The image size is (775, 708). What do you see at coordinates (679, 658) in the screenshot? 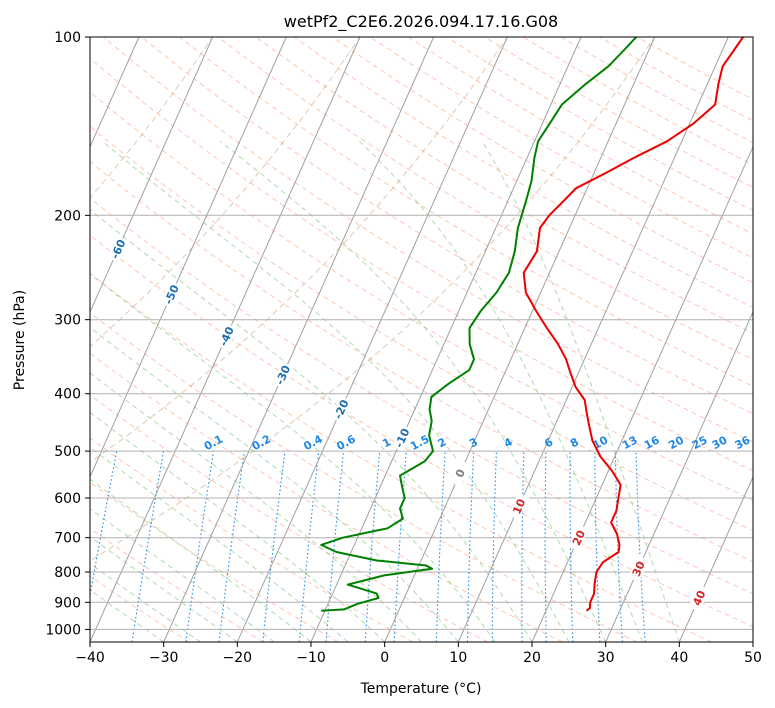
I see `x-tick-label-8: 40` at bounding box center [679, 658].